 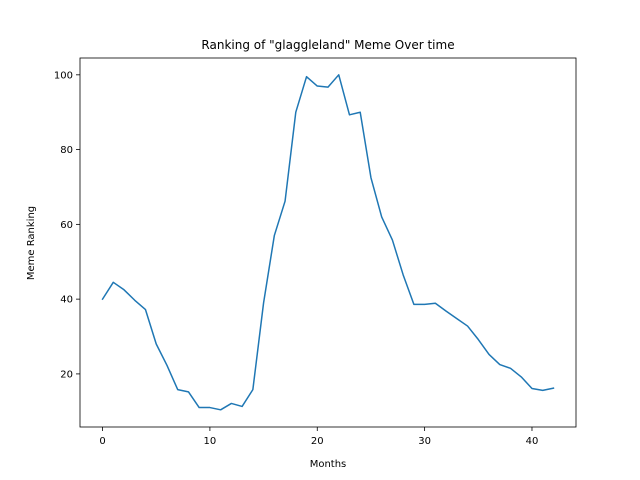 I want to click on x-tick-label: 40, so click(x=532, y=441).